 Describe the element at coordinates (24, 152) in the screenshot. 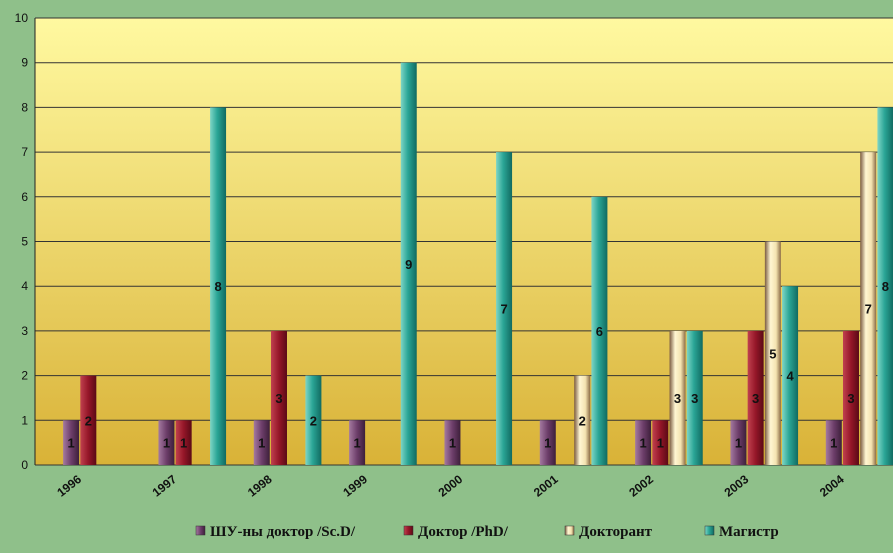

I see `y-tick-label: 7` at that location.